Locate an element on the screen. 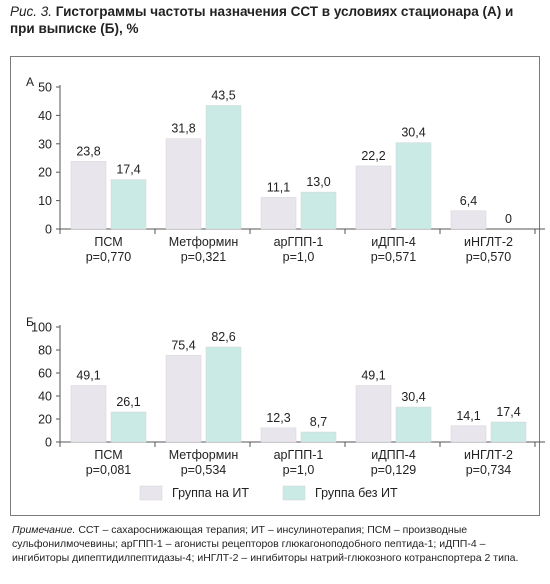 This screenshot has height=584, width=550. p-value-label: p=0,321 is located at coordinates (204, 257).